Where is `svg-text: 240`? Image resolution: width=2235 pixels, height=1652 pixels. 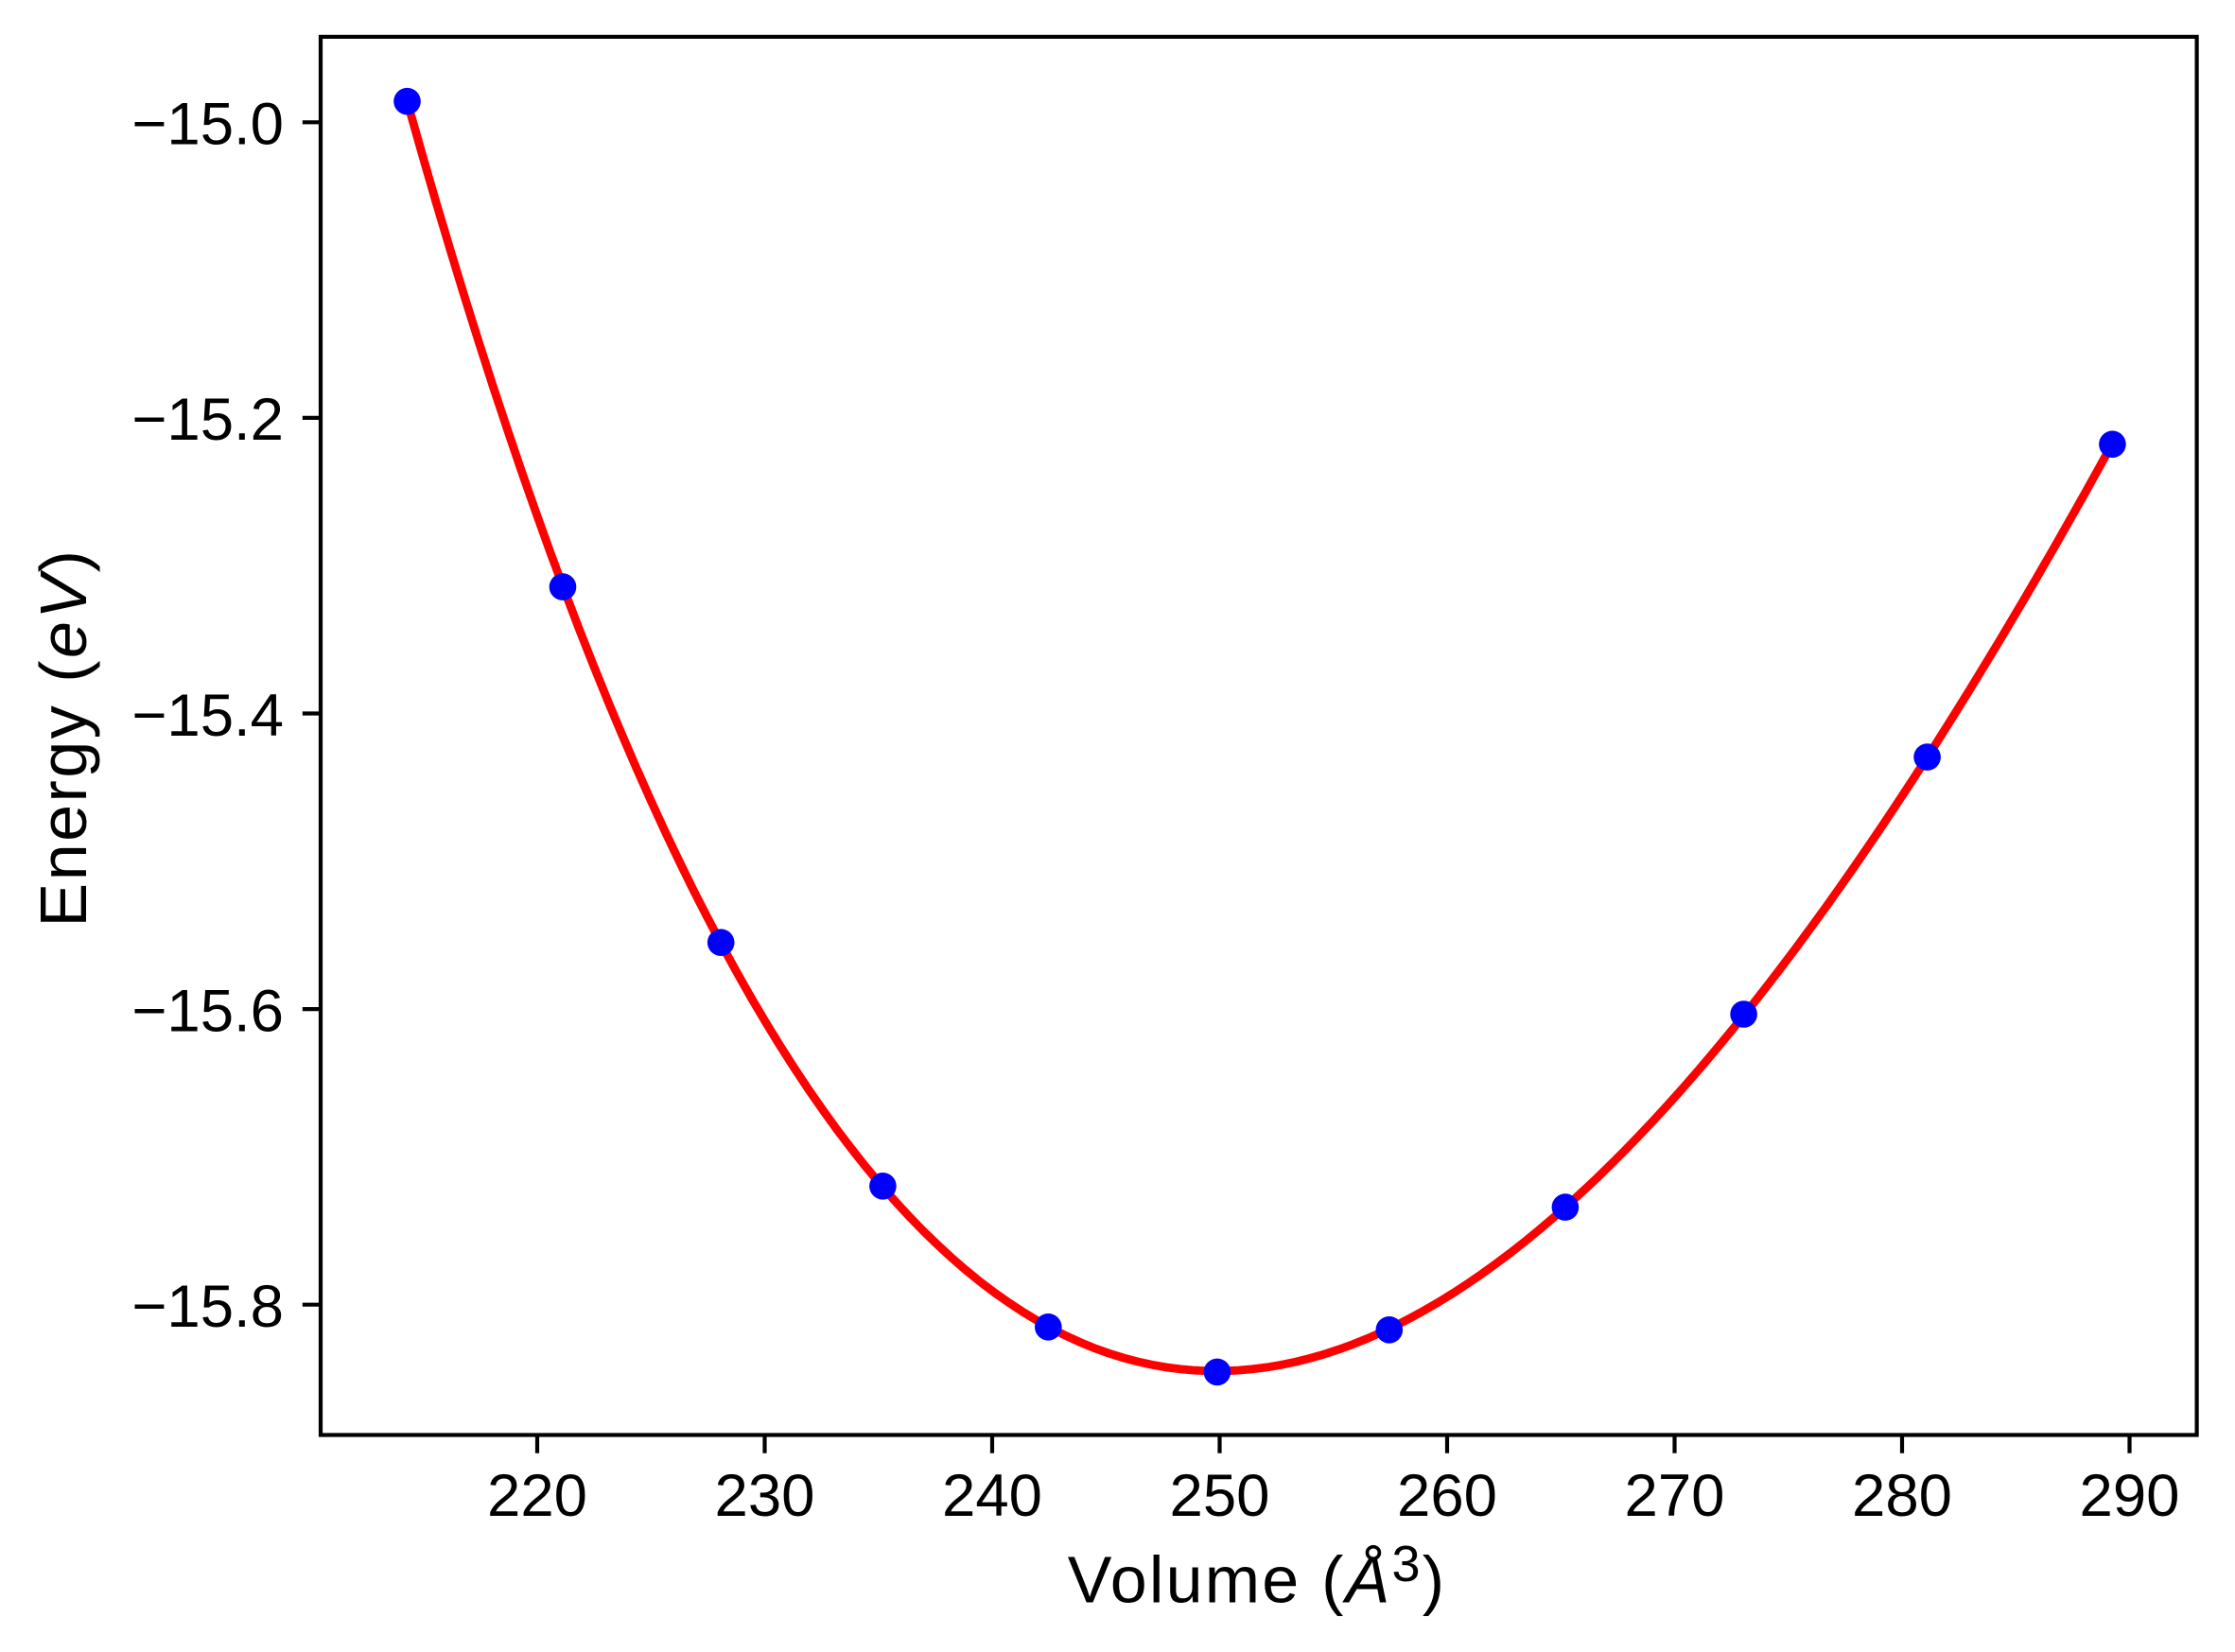 svg-text: 240 is located at coordinates (992, 1496).